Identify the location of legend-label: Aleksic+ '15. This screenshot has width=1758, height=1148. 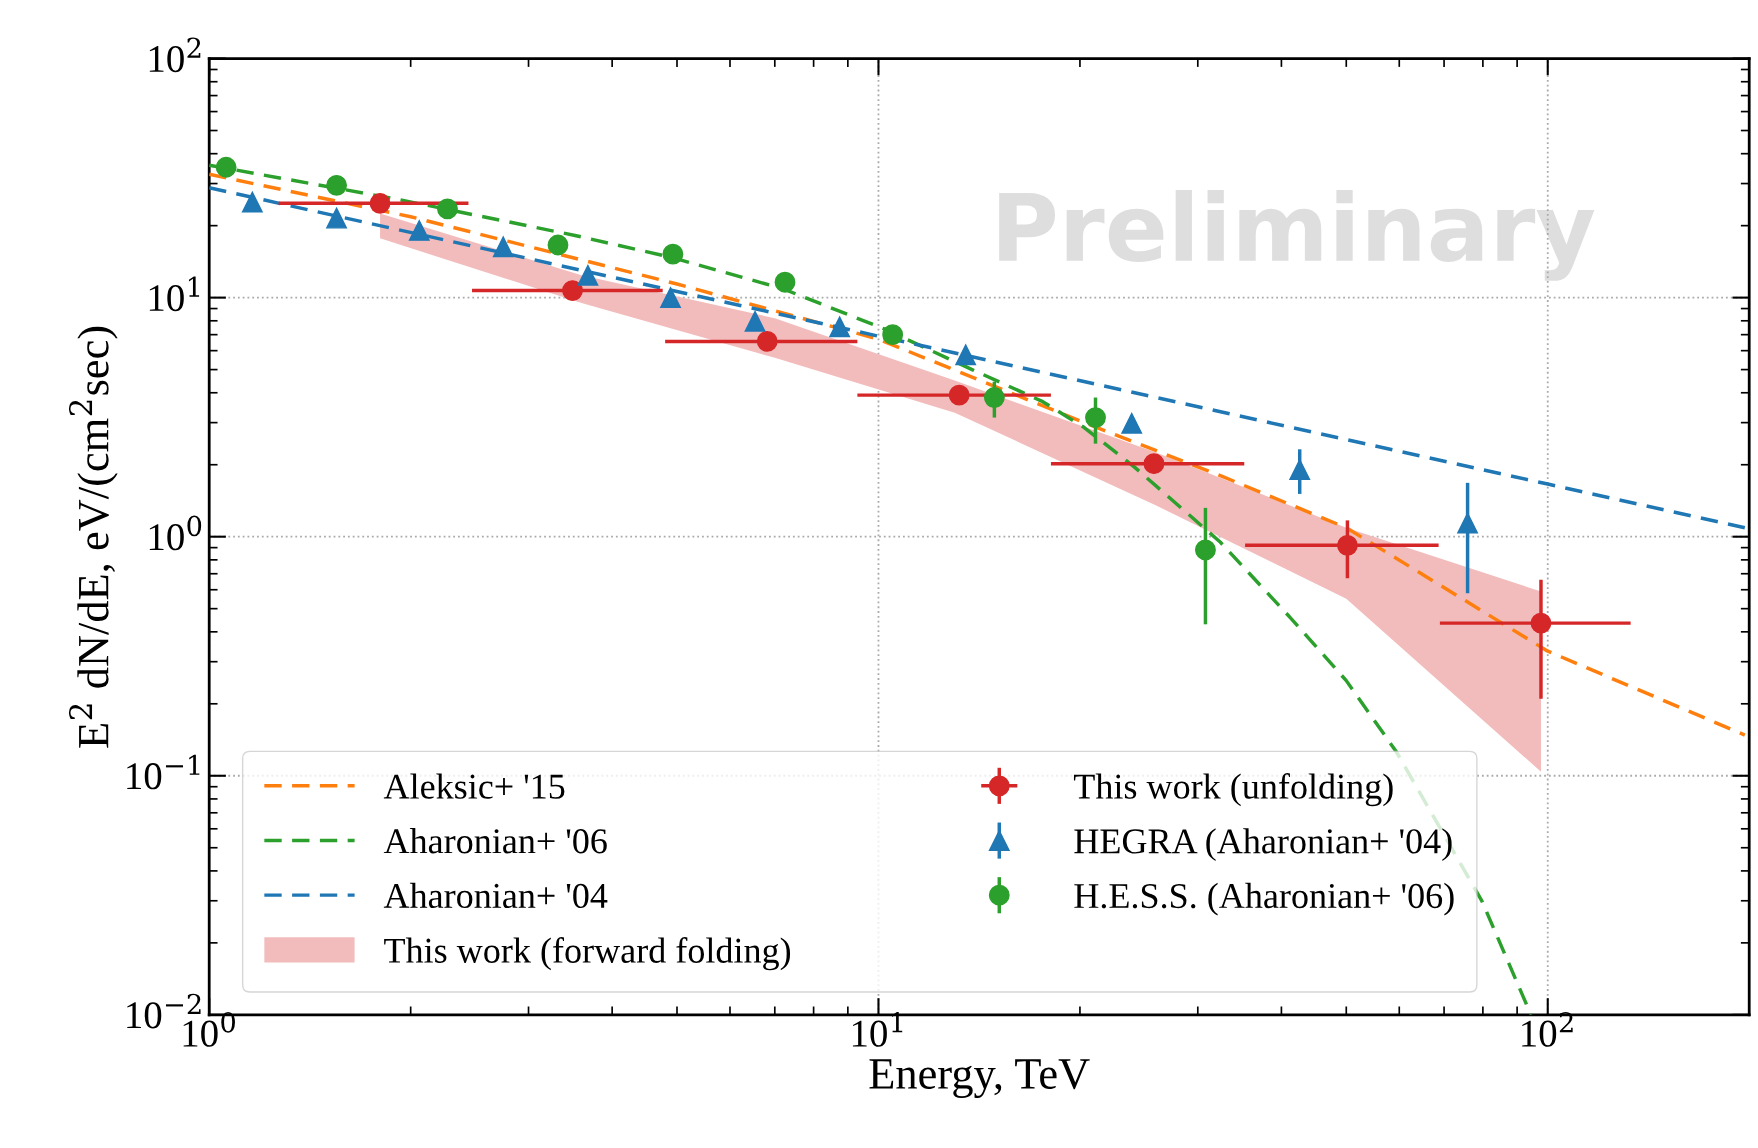
(474, 786).